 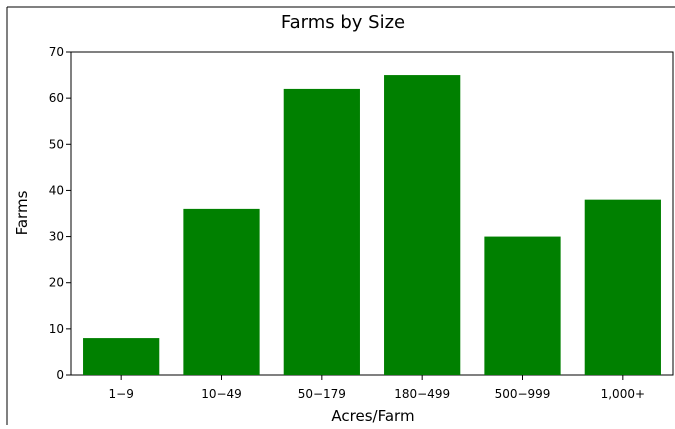 I want to click on x-tick-label: 1−9, so click(x=121, y=394).